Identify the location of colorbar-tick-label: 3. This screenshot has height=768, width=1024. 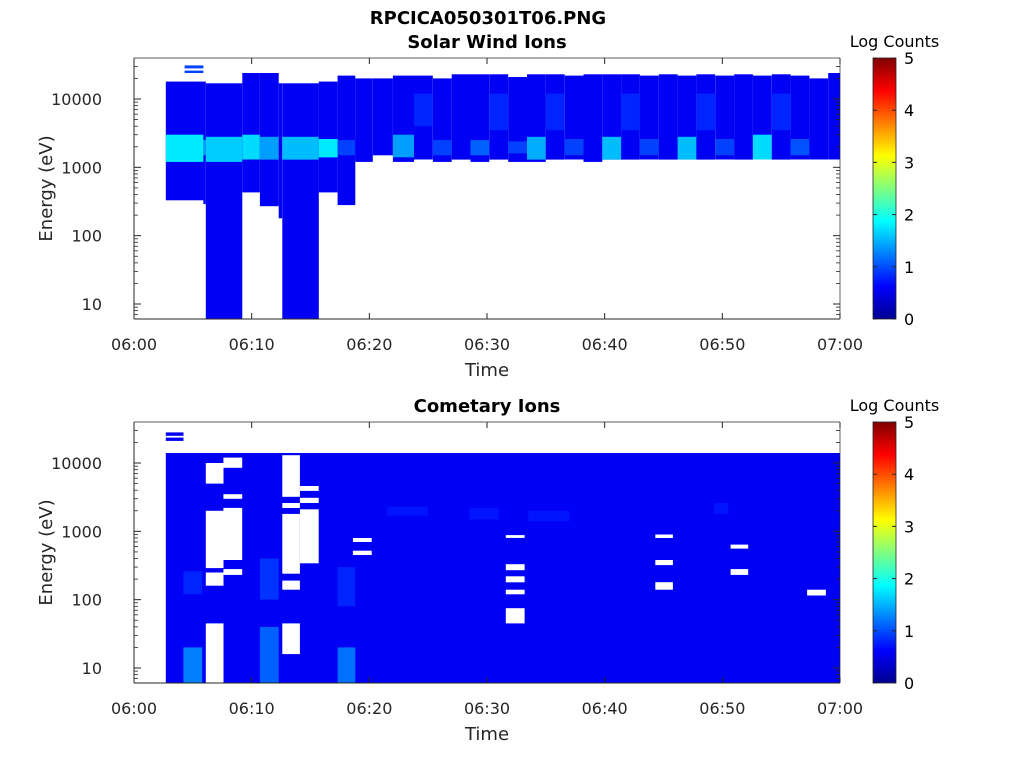
(909, 162).